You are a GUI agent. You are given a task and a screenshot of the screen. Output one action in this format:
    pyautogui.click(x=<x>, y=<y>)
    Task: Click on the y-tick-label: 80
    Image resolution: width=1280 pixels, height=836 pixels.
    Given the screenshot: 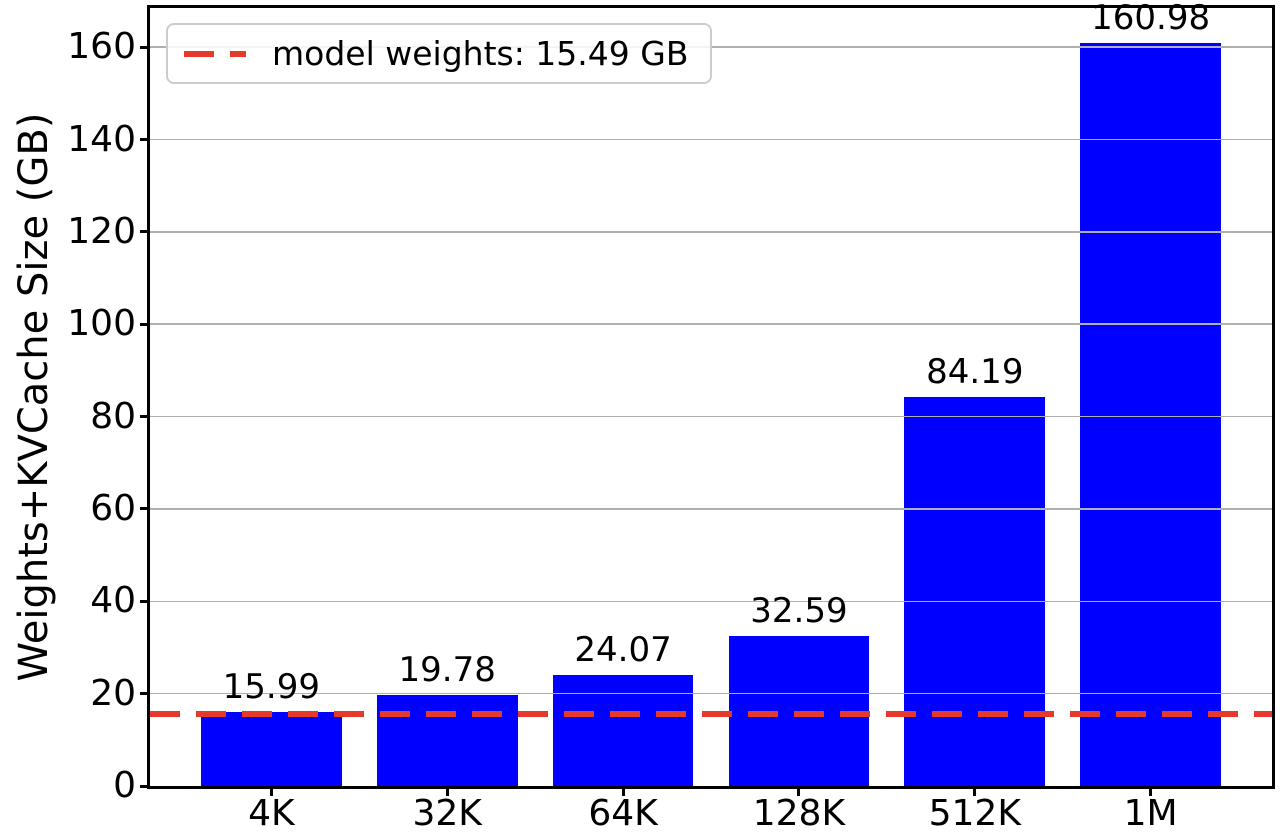 What is the action you would take?
    pyautogui.click(x=113, y=416)
    